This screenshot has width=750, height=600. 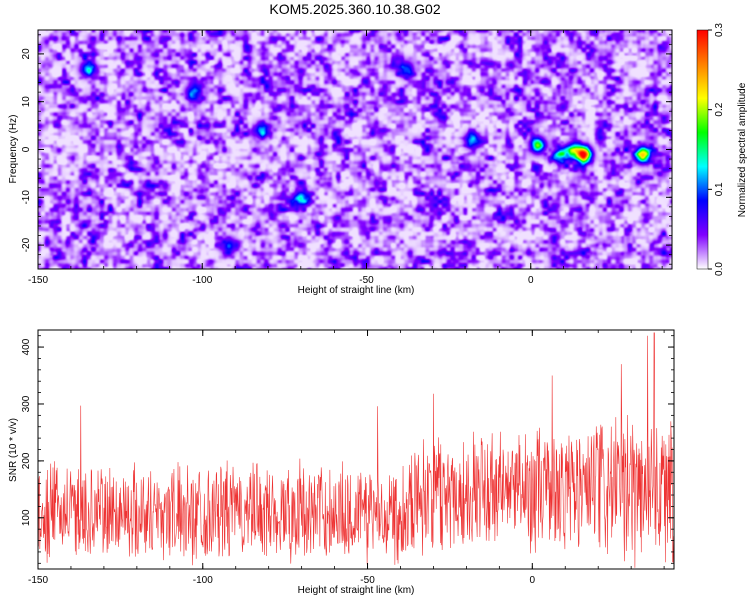 I want to click on snr-y-tick-label: 400, so click(x=26, y=346).